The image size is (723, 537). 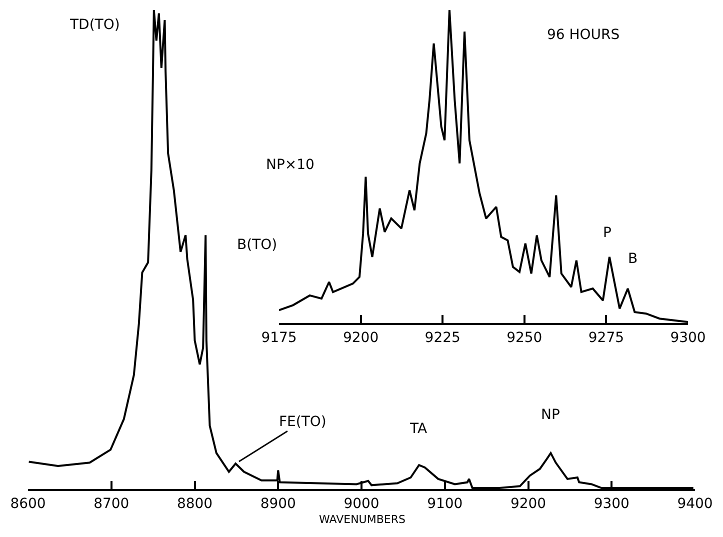 I want to click on annotation: NP×10, so click(x=290, y=165).